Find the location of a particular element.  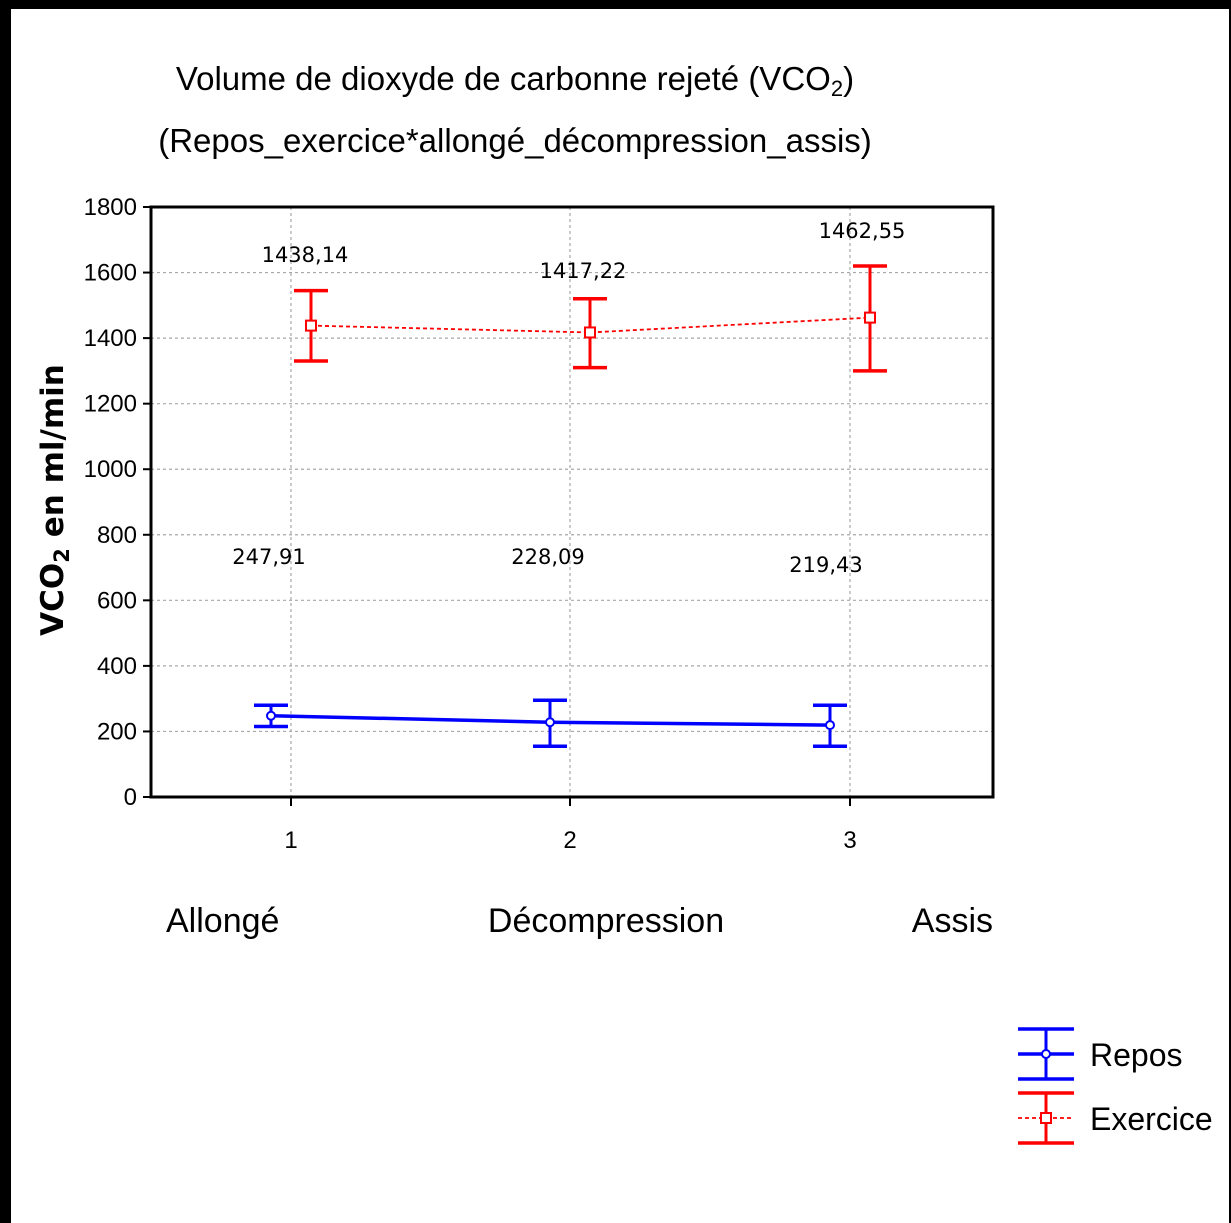

y-tick-label: 1200 is located at coordinates (110, 404).